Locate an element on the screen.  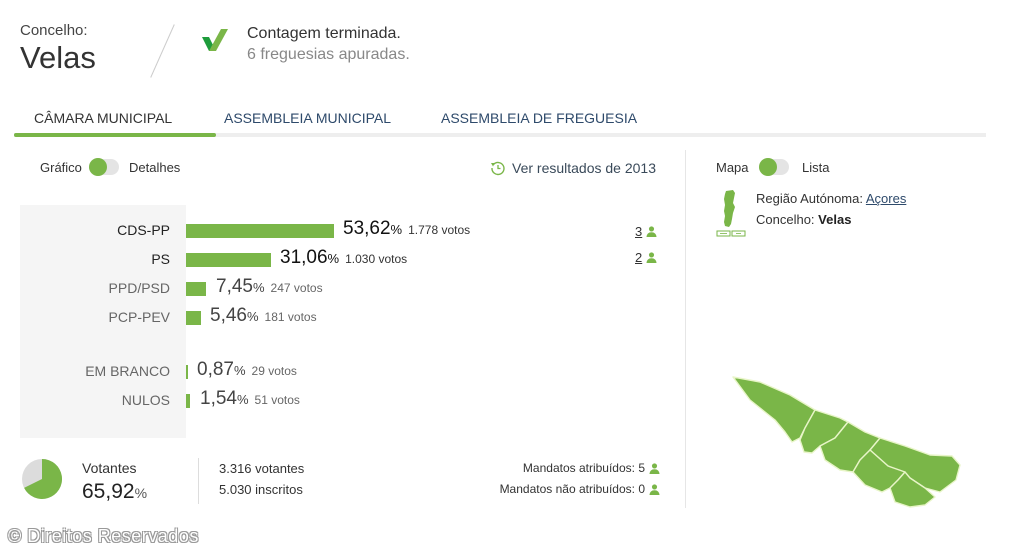
mandates-count-link: 3 is located at coordinates (639, 231).